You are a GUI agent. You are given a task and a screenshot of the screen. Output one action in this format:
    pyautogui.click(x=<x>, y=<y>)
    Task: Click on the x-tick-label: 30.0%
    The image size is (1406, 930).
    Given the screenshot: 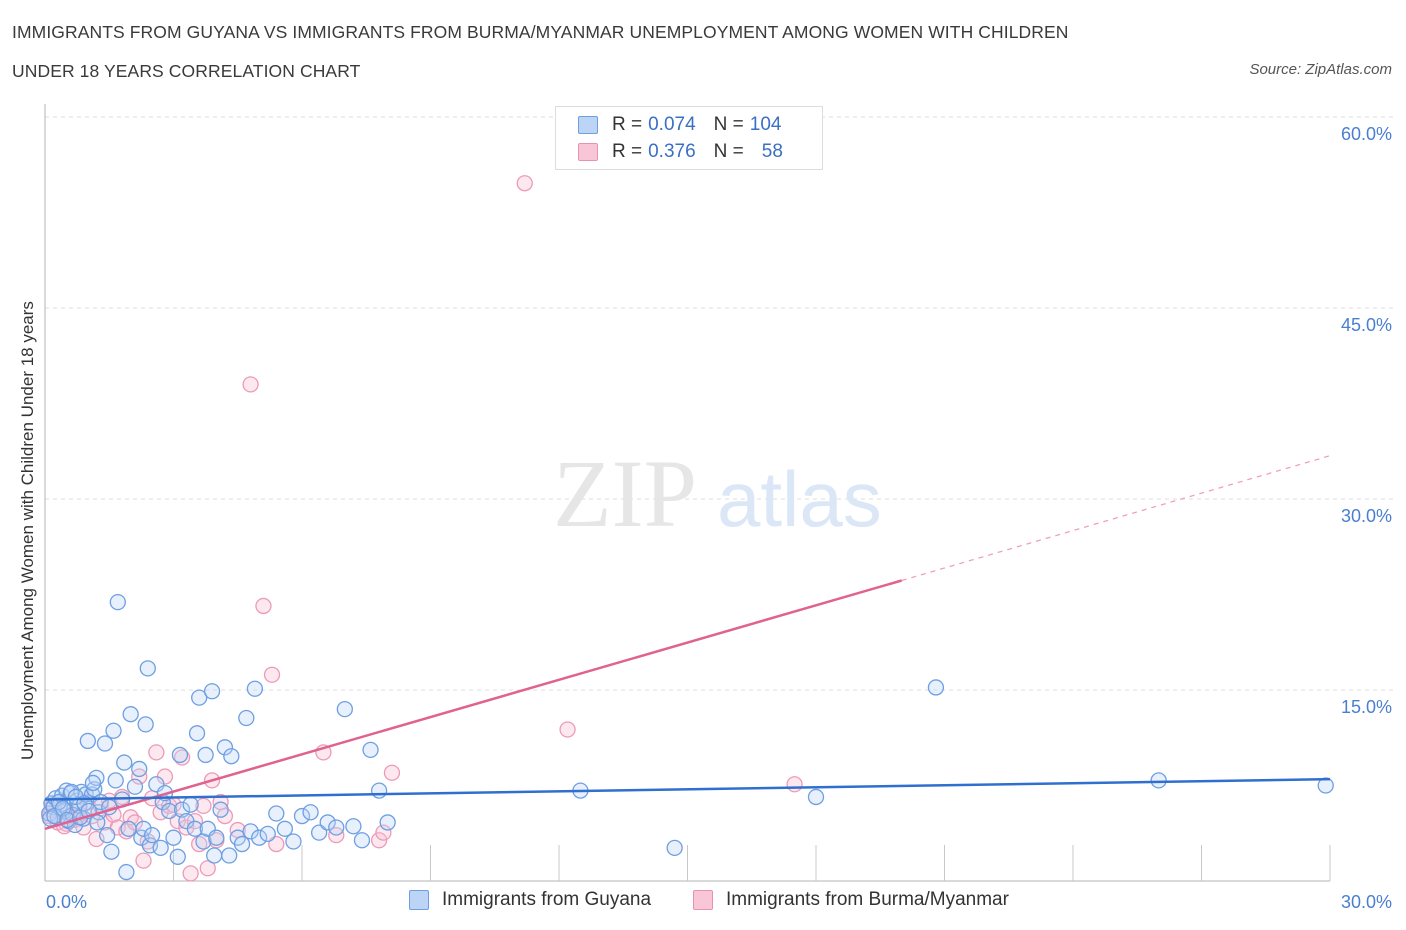 What is the action you would take?
    pyautogui.click(x=1366, y=902)
    